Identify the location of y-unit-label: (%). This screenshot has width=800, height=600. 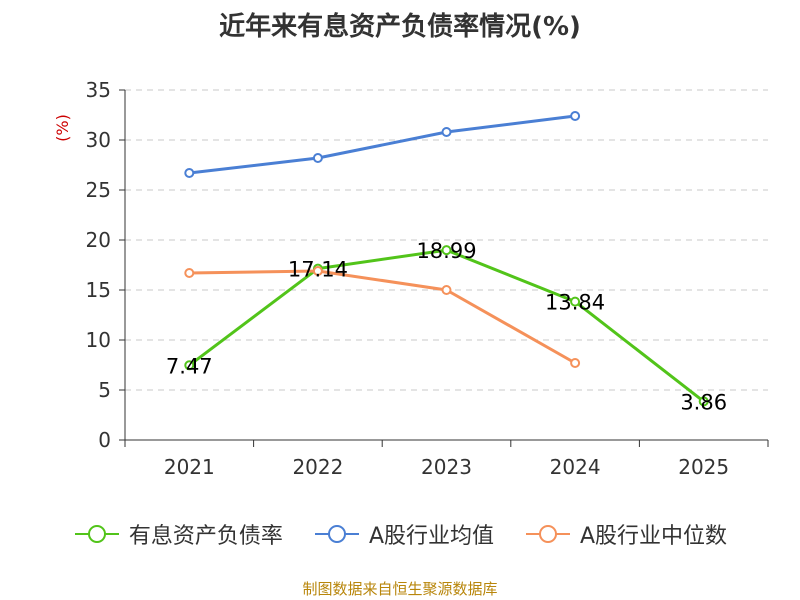
(62, 128).